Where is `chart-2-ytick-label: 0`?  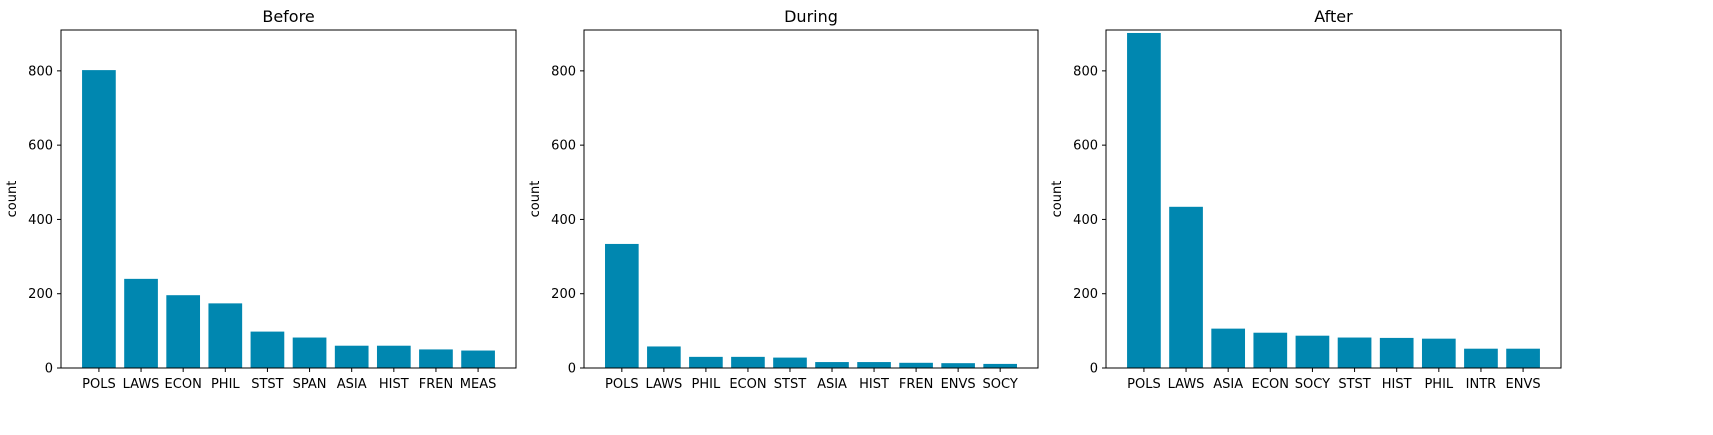
chart-2-ytick-label: 0 is located at coordinates (1094, 369).